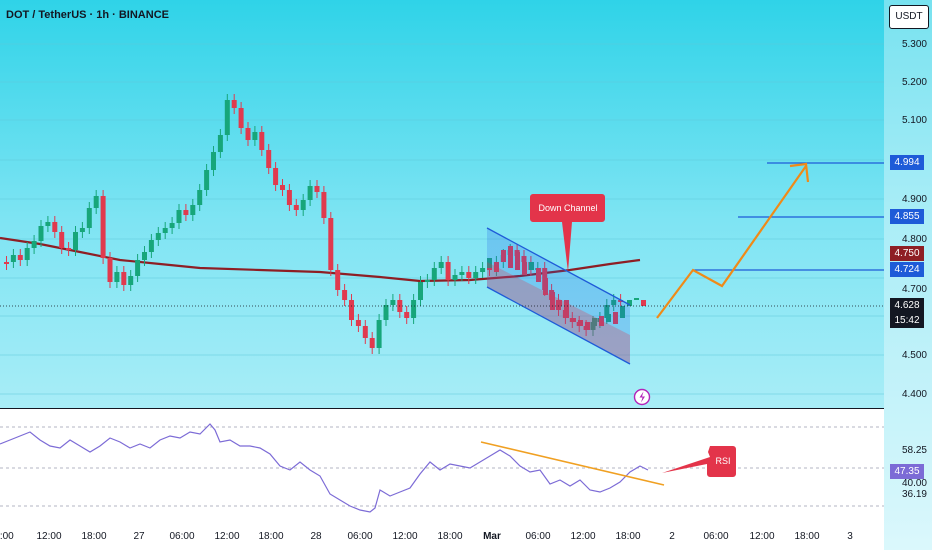 The width and height of the screenshot is (932, 550). I want to click on rsi-label: 40.00, so click(914, 483).